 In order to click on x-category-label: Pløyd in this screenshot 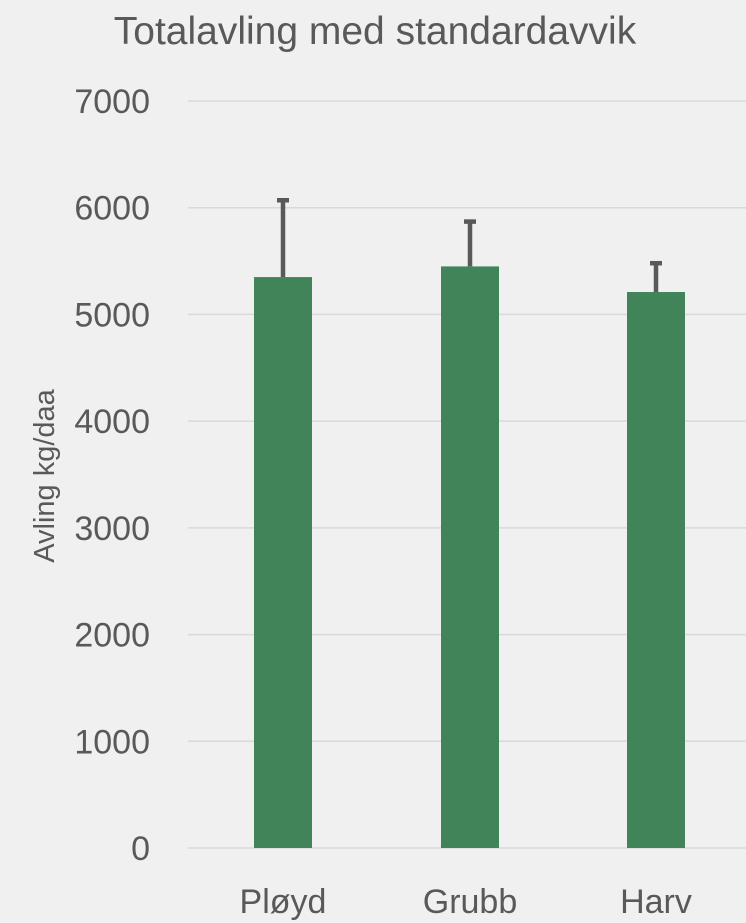, I will do `click(283, 902)`.